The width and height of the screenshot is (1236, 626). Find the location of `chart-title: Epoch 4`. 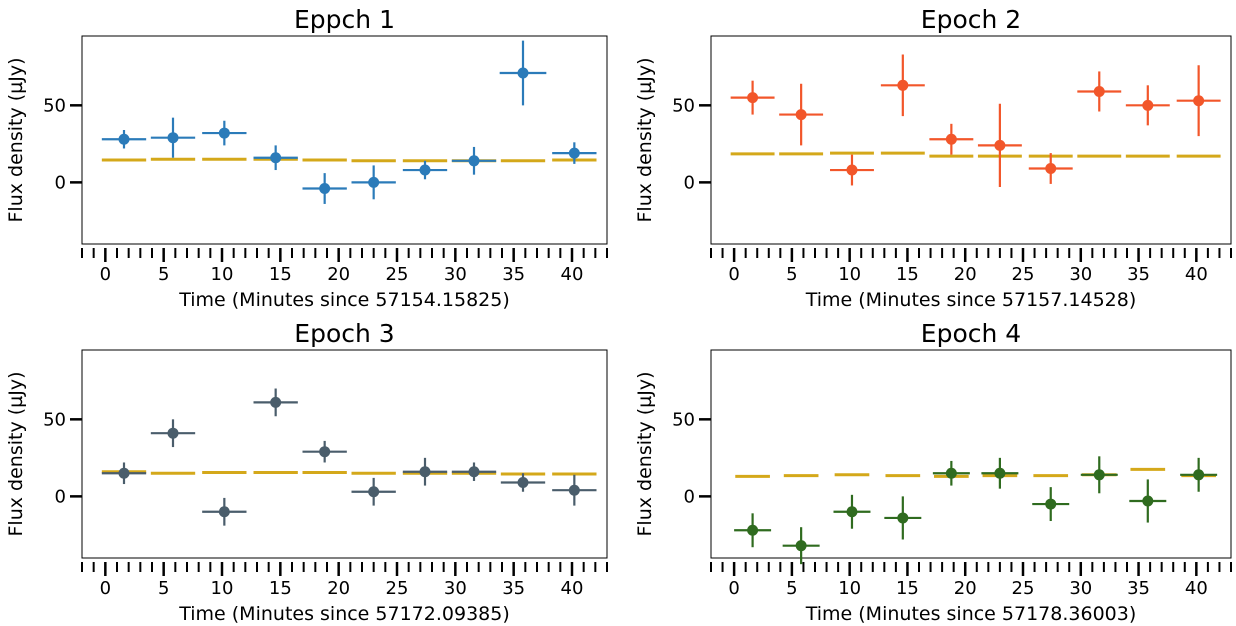

chart-title: Epoch 4 is located at coordinates (971, 333).